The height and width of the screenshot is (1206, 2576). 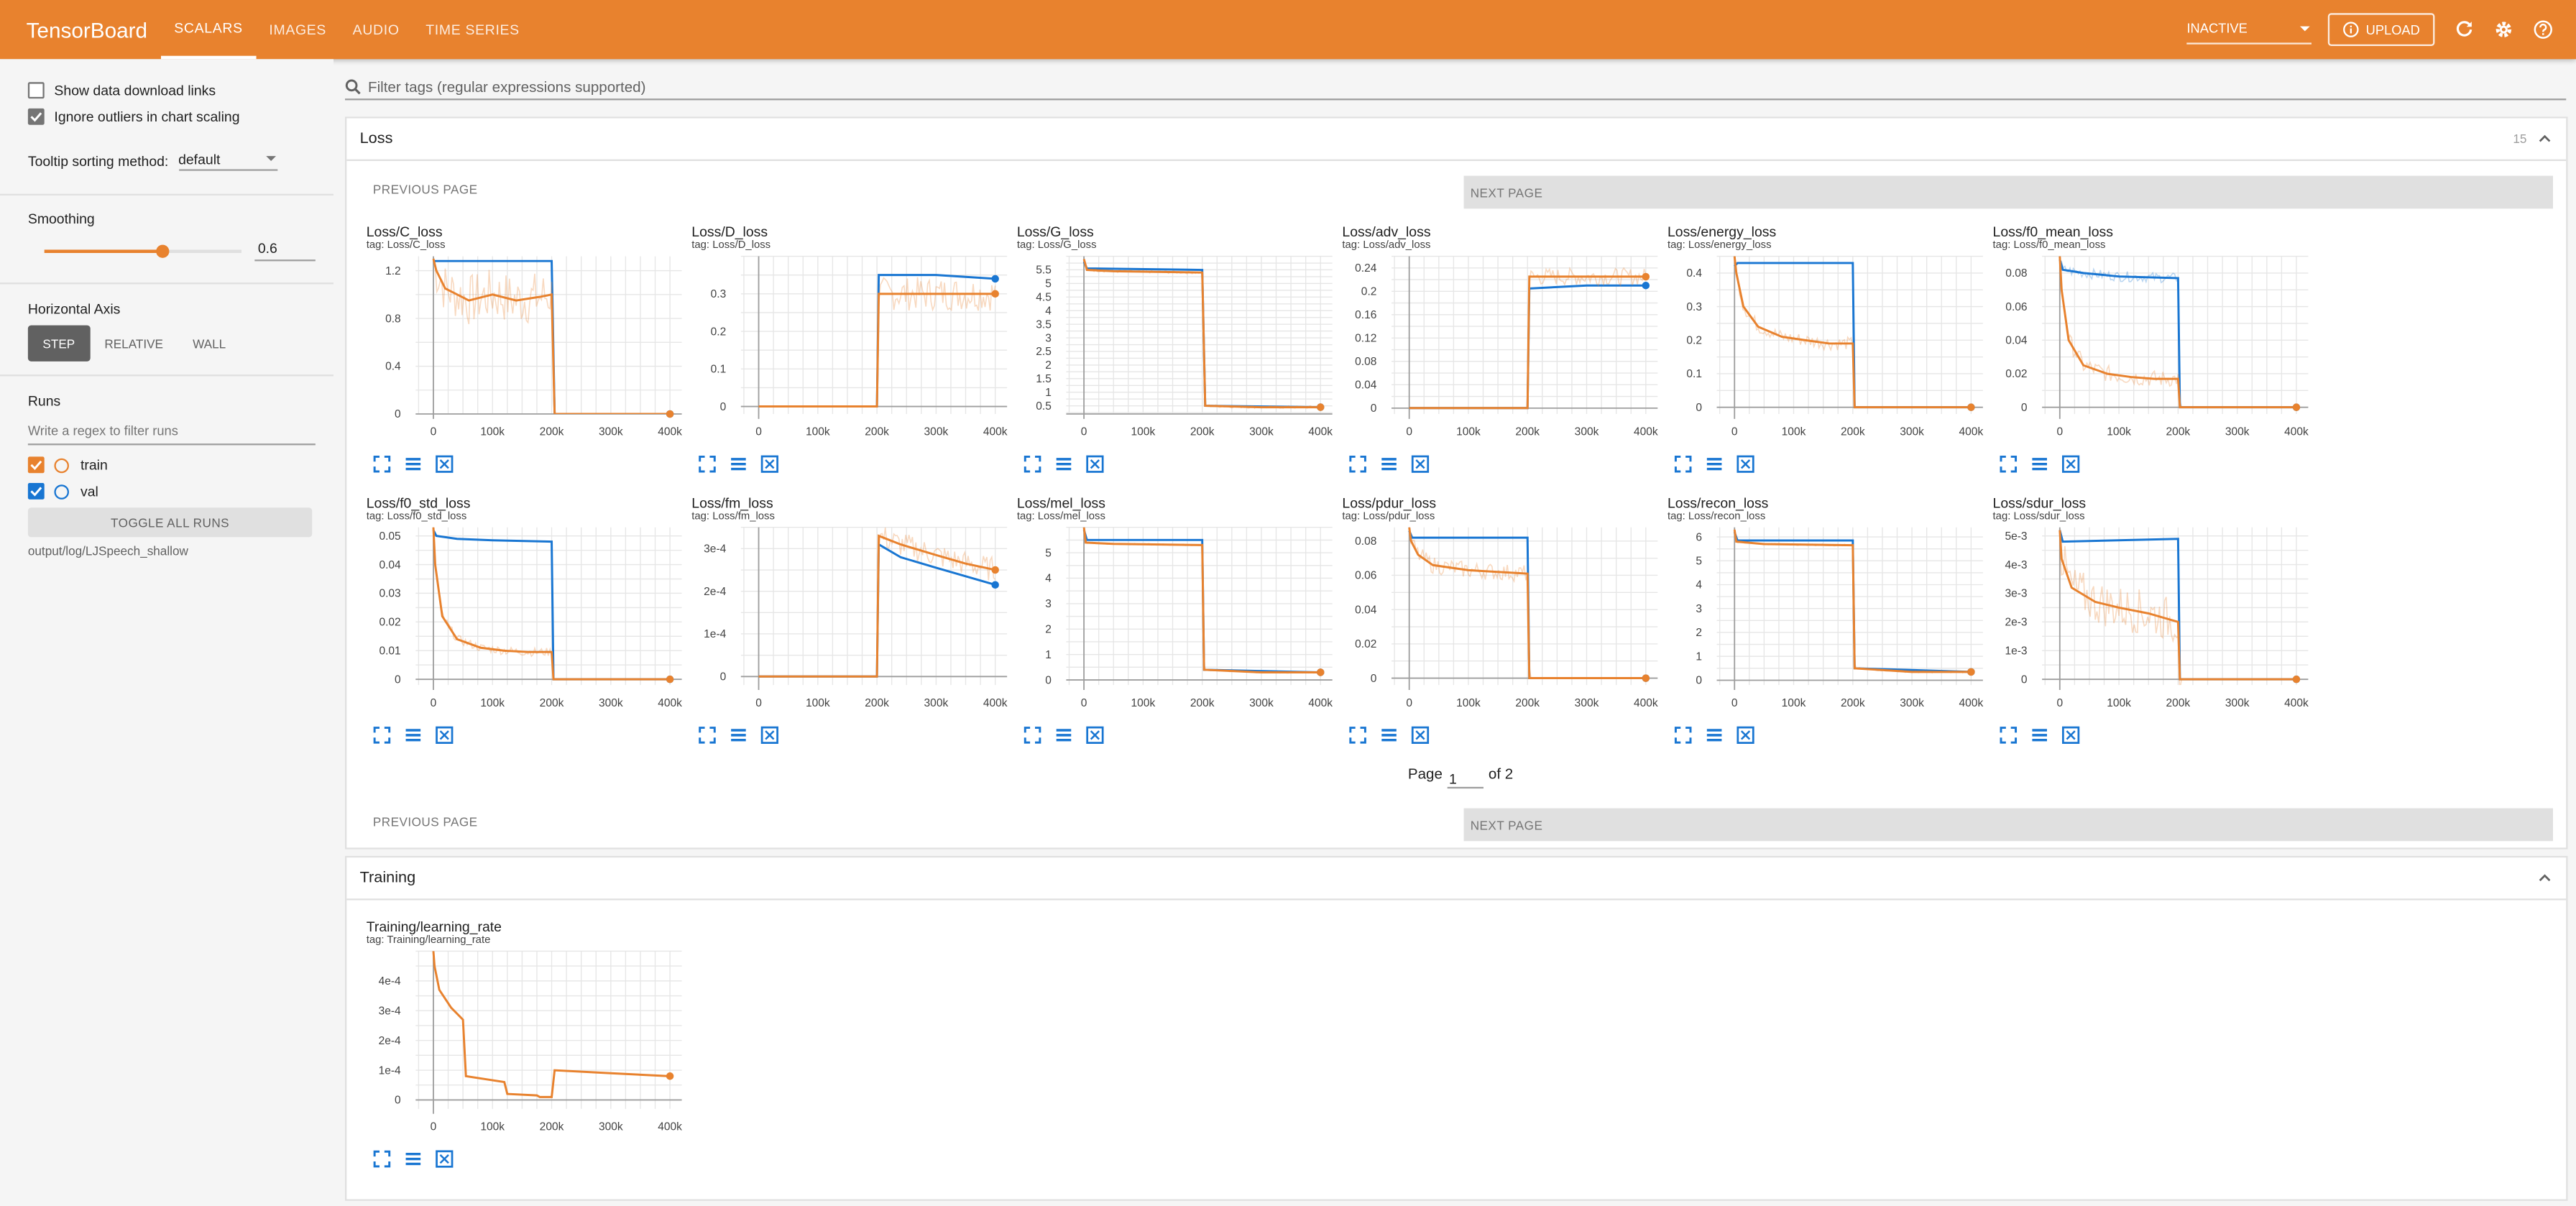 What do you see at coordinates (163, 251) in the screenshot?
I see `smoothing-slider-thumb` at bounding box center [163, 251].